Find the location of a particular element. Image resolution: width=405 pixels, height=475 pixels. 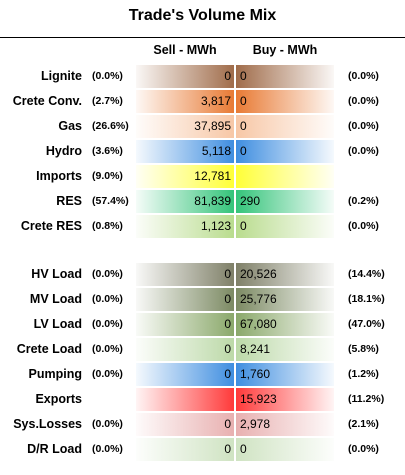

buy-percent: (11.2%) is located at coordinates (366, 399).